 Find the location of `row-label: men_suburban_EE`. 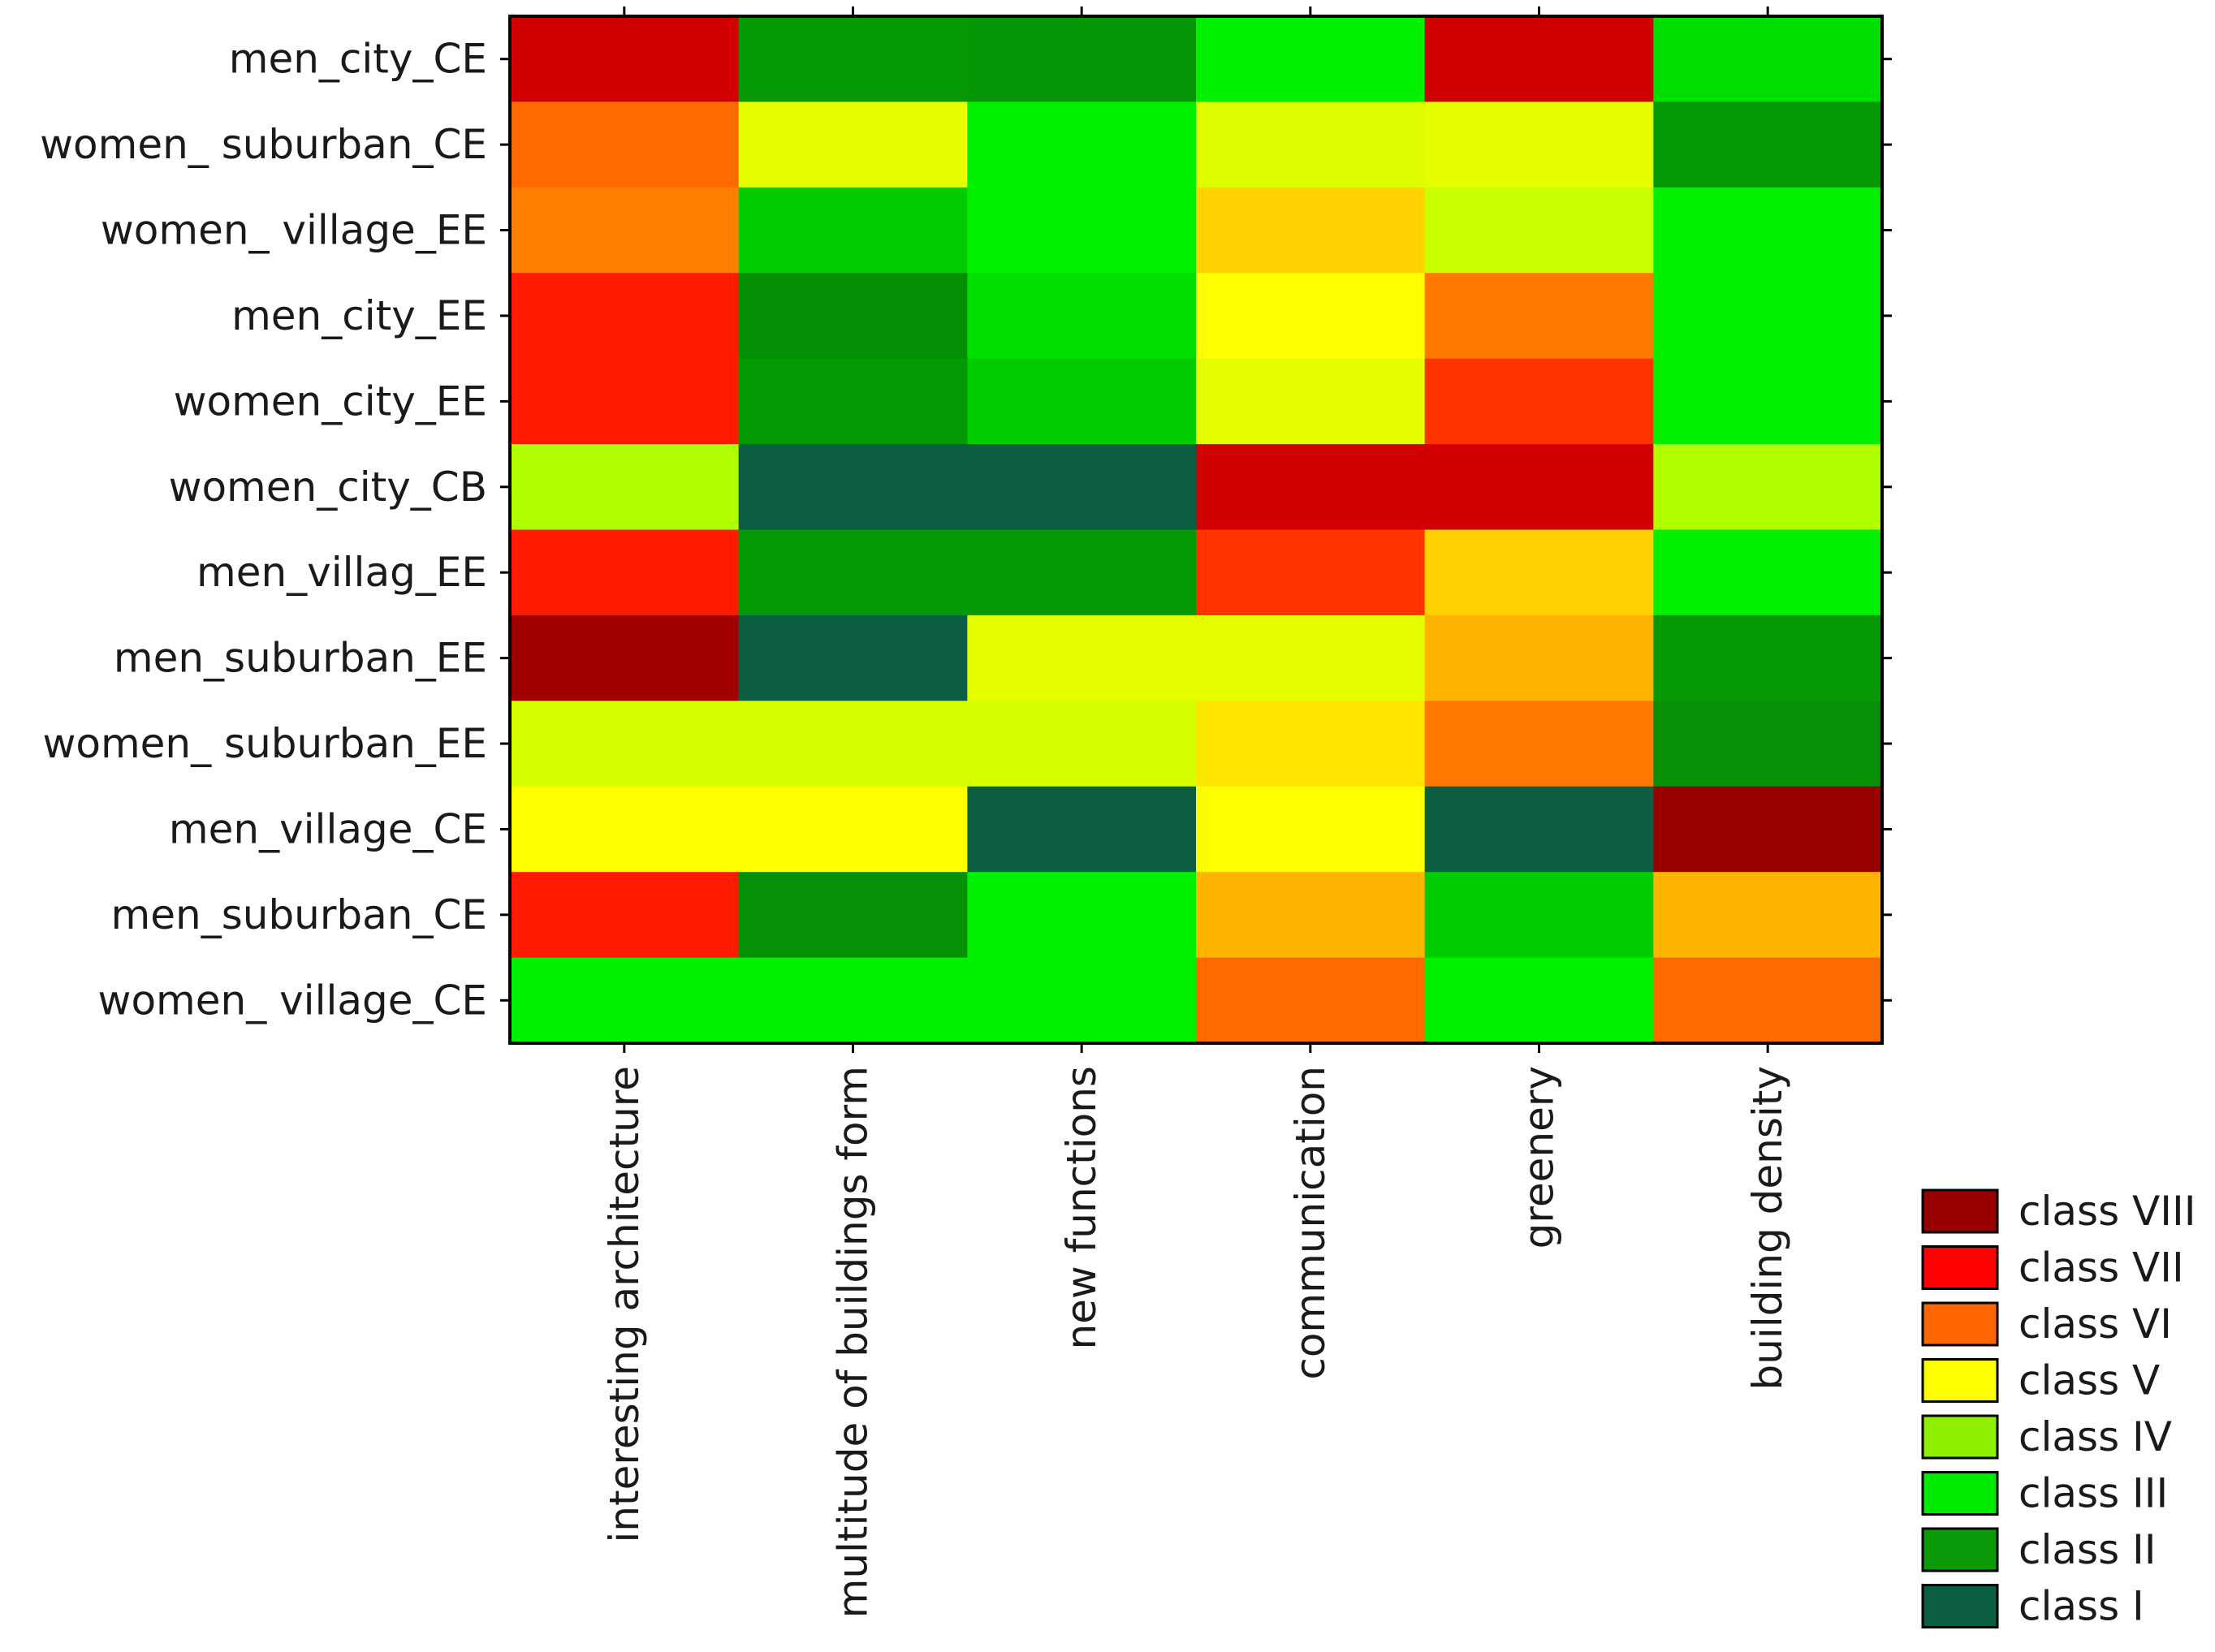

row-label: men_suburban_EE is located at coordinates (300, 658).